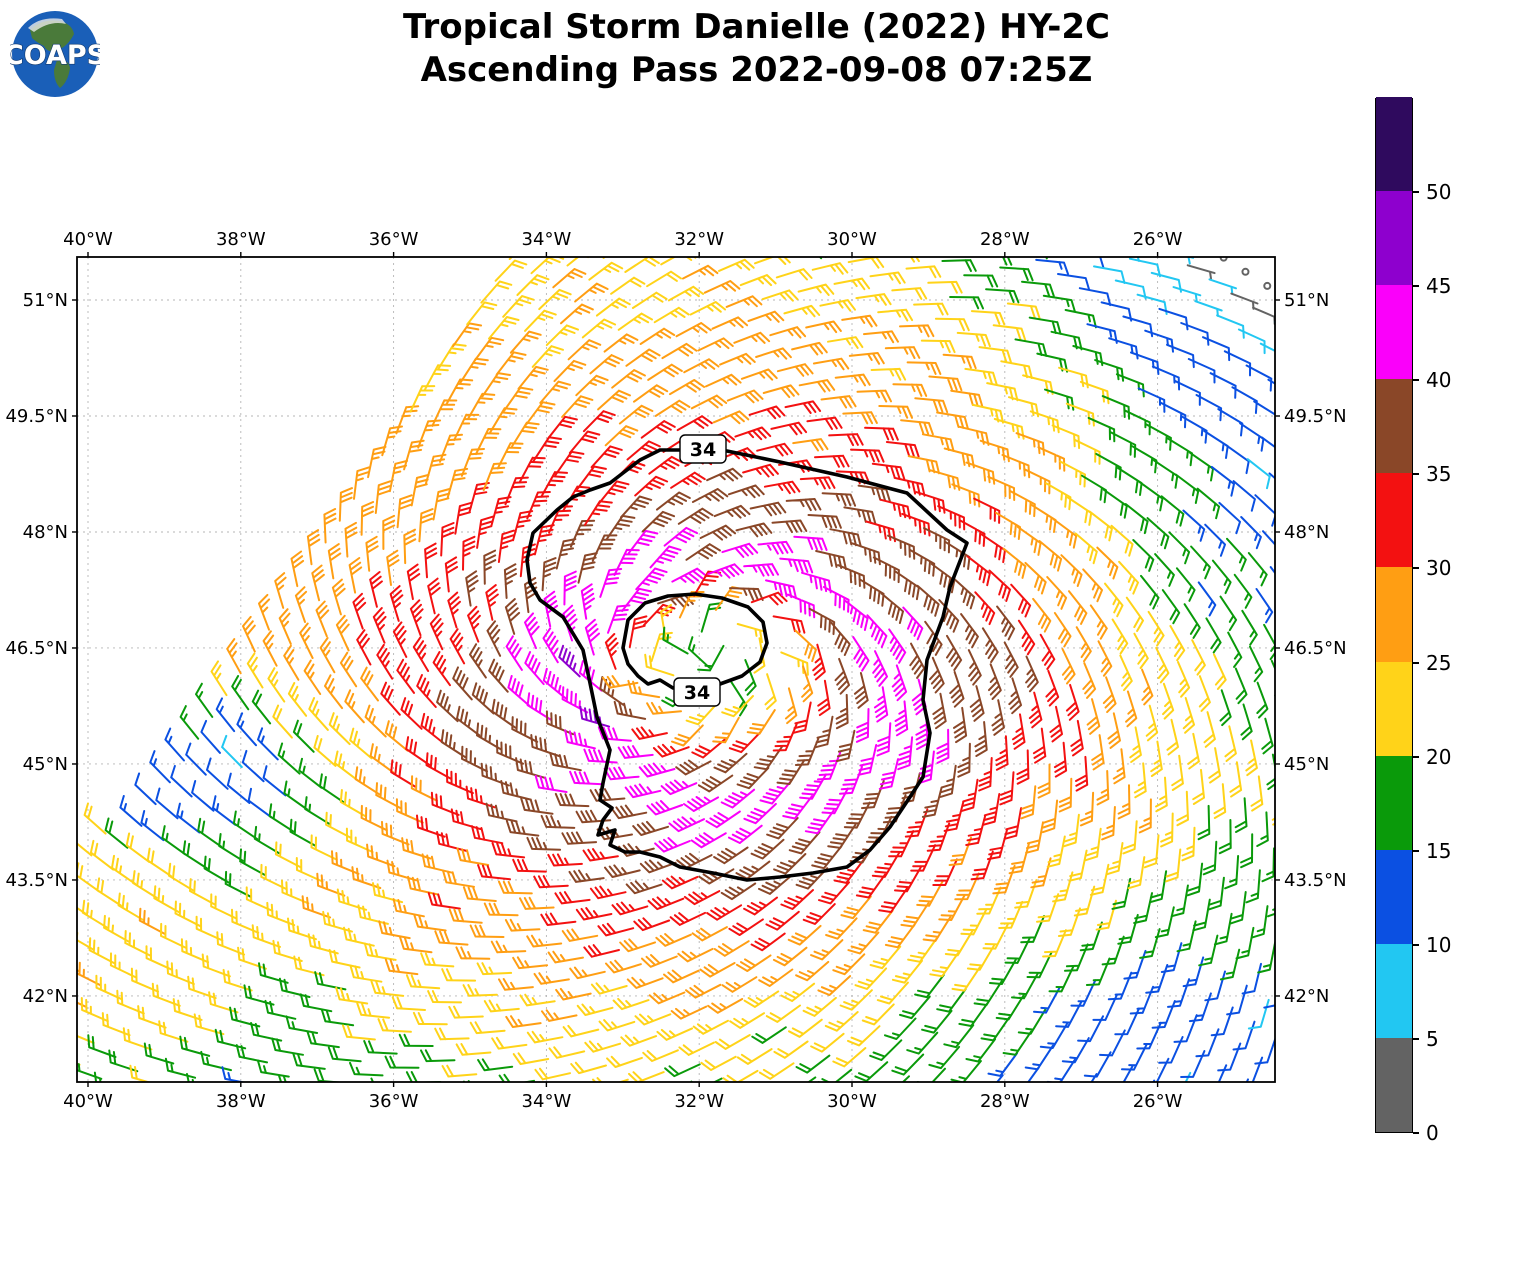 The width and height of the screenshot is (1513, 1264). What do you see at coordinates (1005, 1101) in the screenshot?
I see `x-tick-label-bottom: 28°W` at bounding box center [1005, 1101].